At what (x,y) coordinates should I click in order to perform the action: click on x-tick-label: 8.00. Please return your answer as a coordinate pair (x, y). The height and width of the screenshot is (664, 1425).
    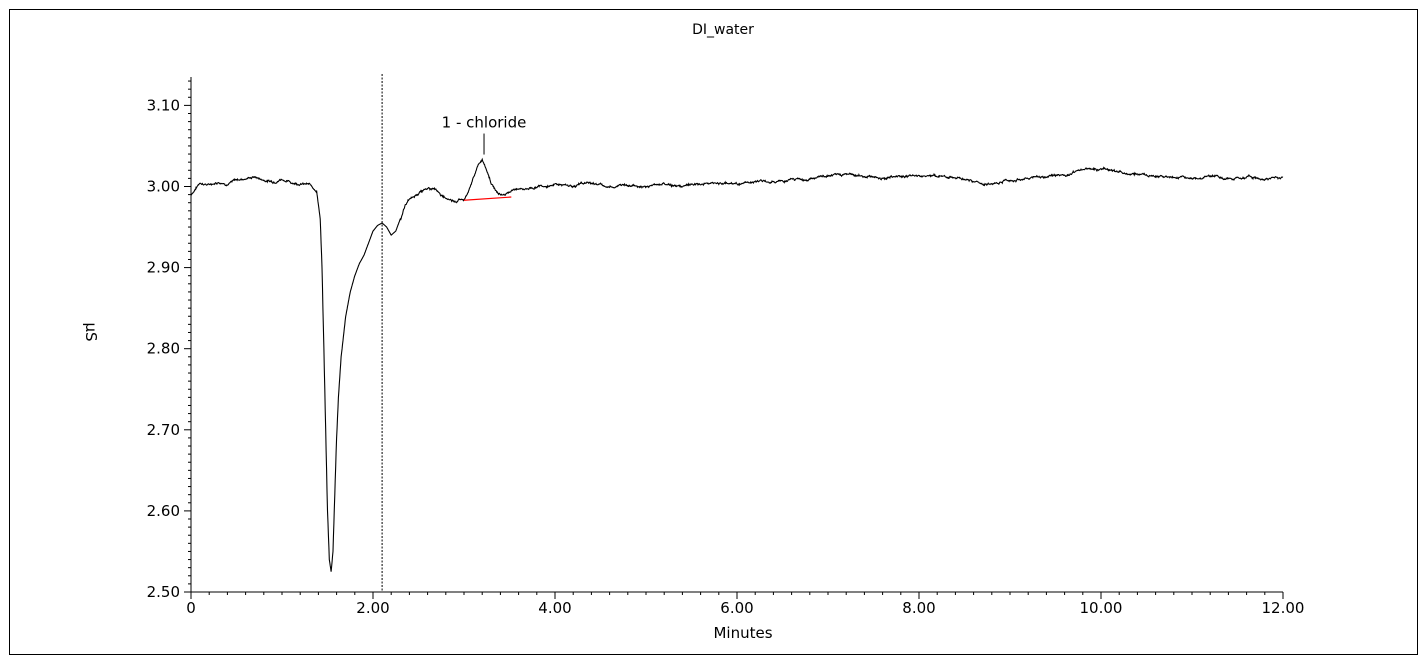
    Looking at the image, I should click on (918, 608).